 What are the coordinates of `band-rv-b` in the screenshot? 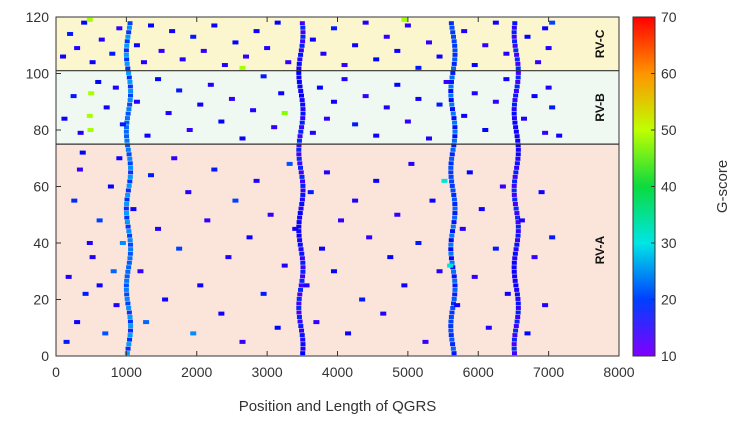 It's located at (337, 107).